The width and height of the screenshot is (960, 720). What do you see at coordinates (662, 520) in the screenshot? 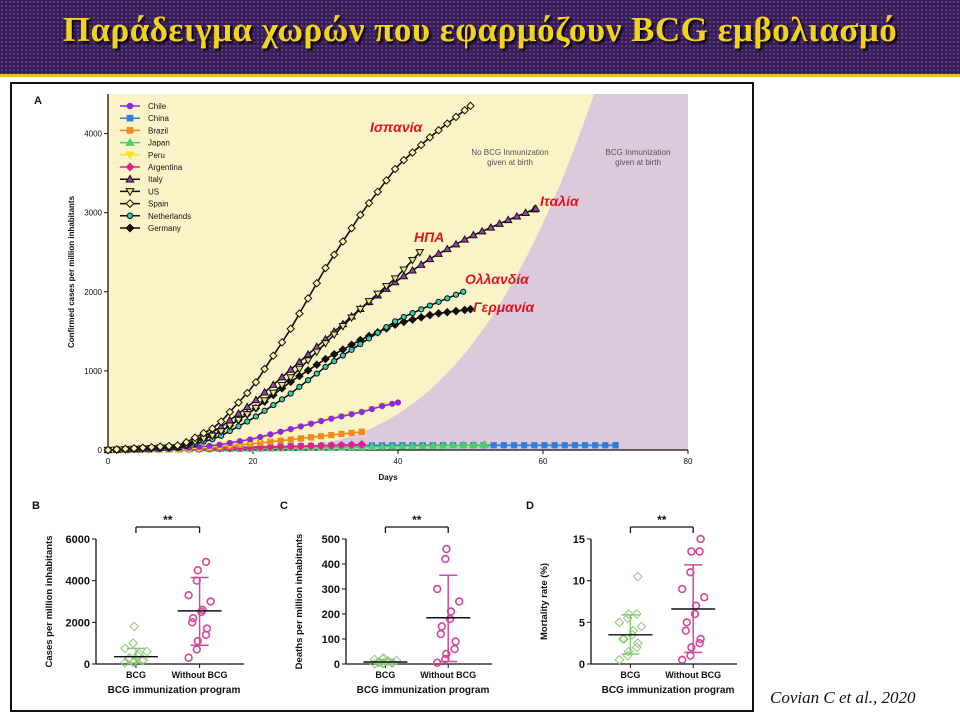
I see `significance-label: **` at bounding box center [662, 520].